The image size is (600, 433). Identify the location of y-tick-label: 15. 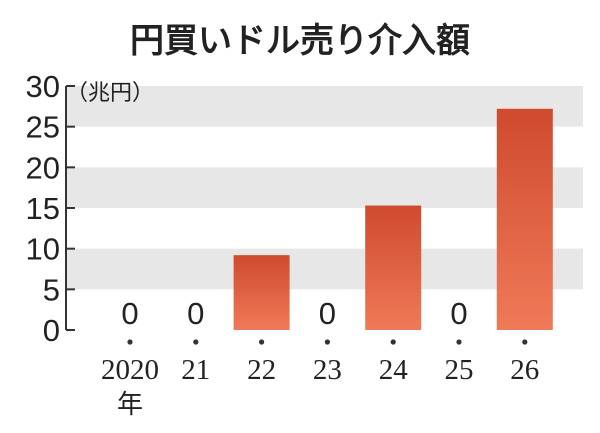
(43, 208).